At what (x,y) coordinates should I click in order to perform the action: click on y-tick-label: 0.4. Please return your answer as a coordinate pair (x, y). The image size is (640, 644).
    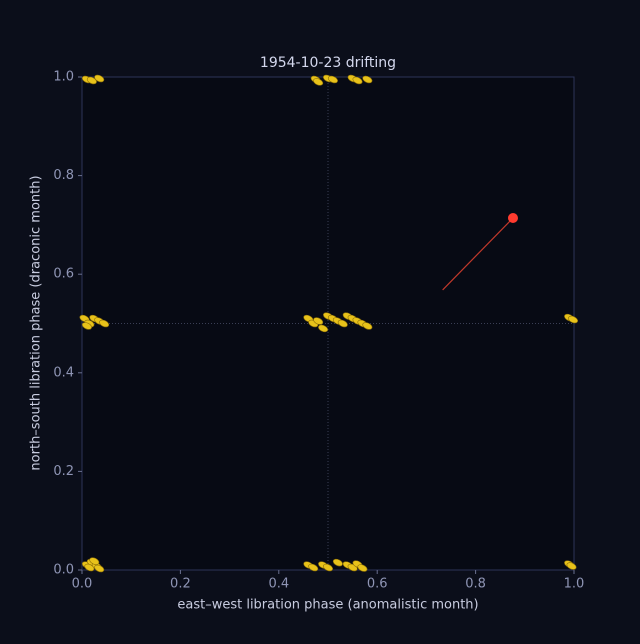
    Looking at the image, I should click on (63, 372).